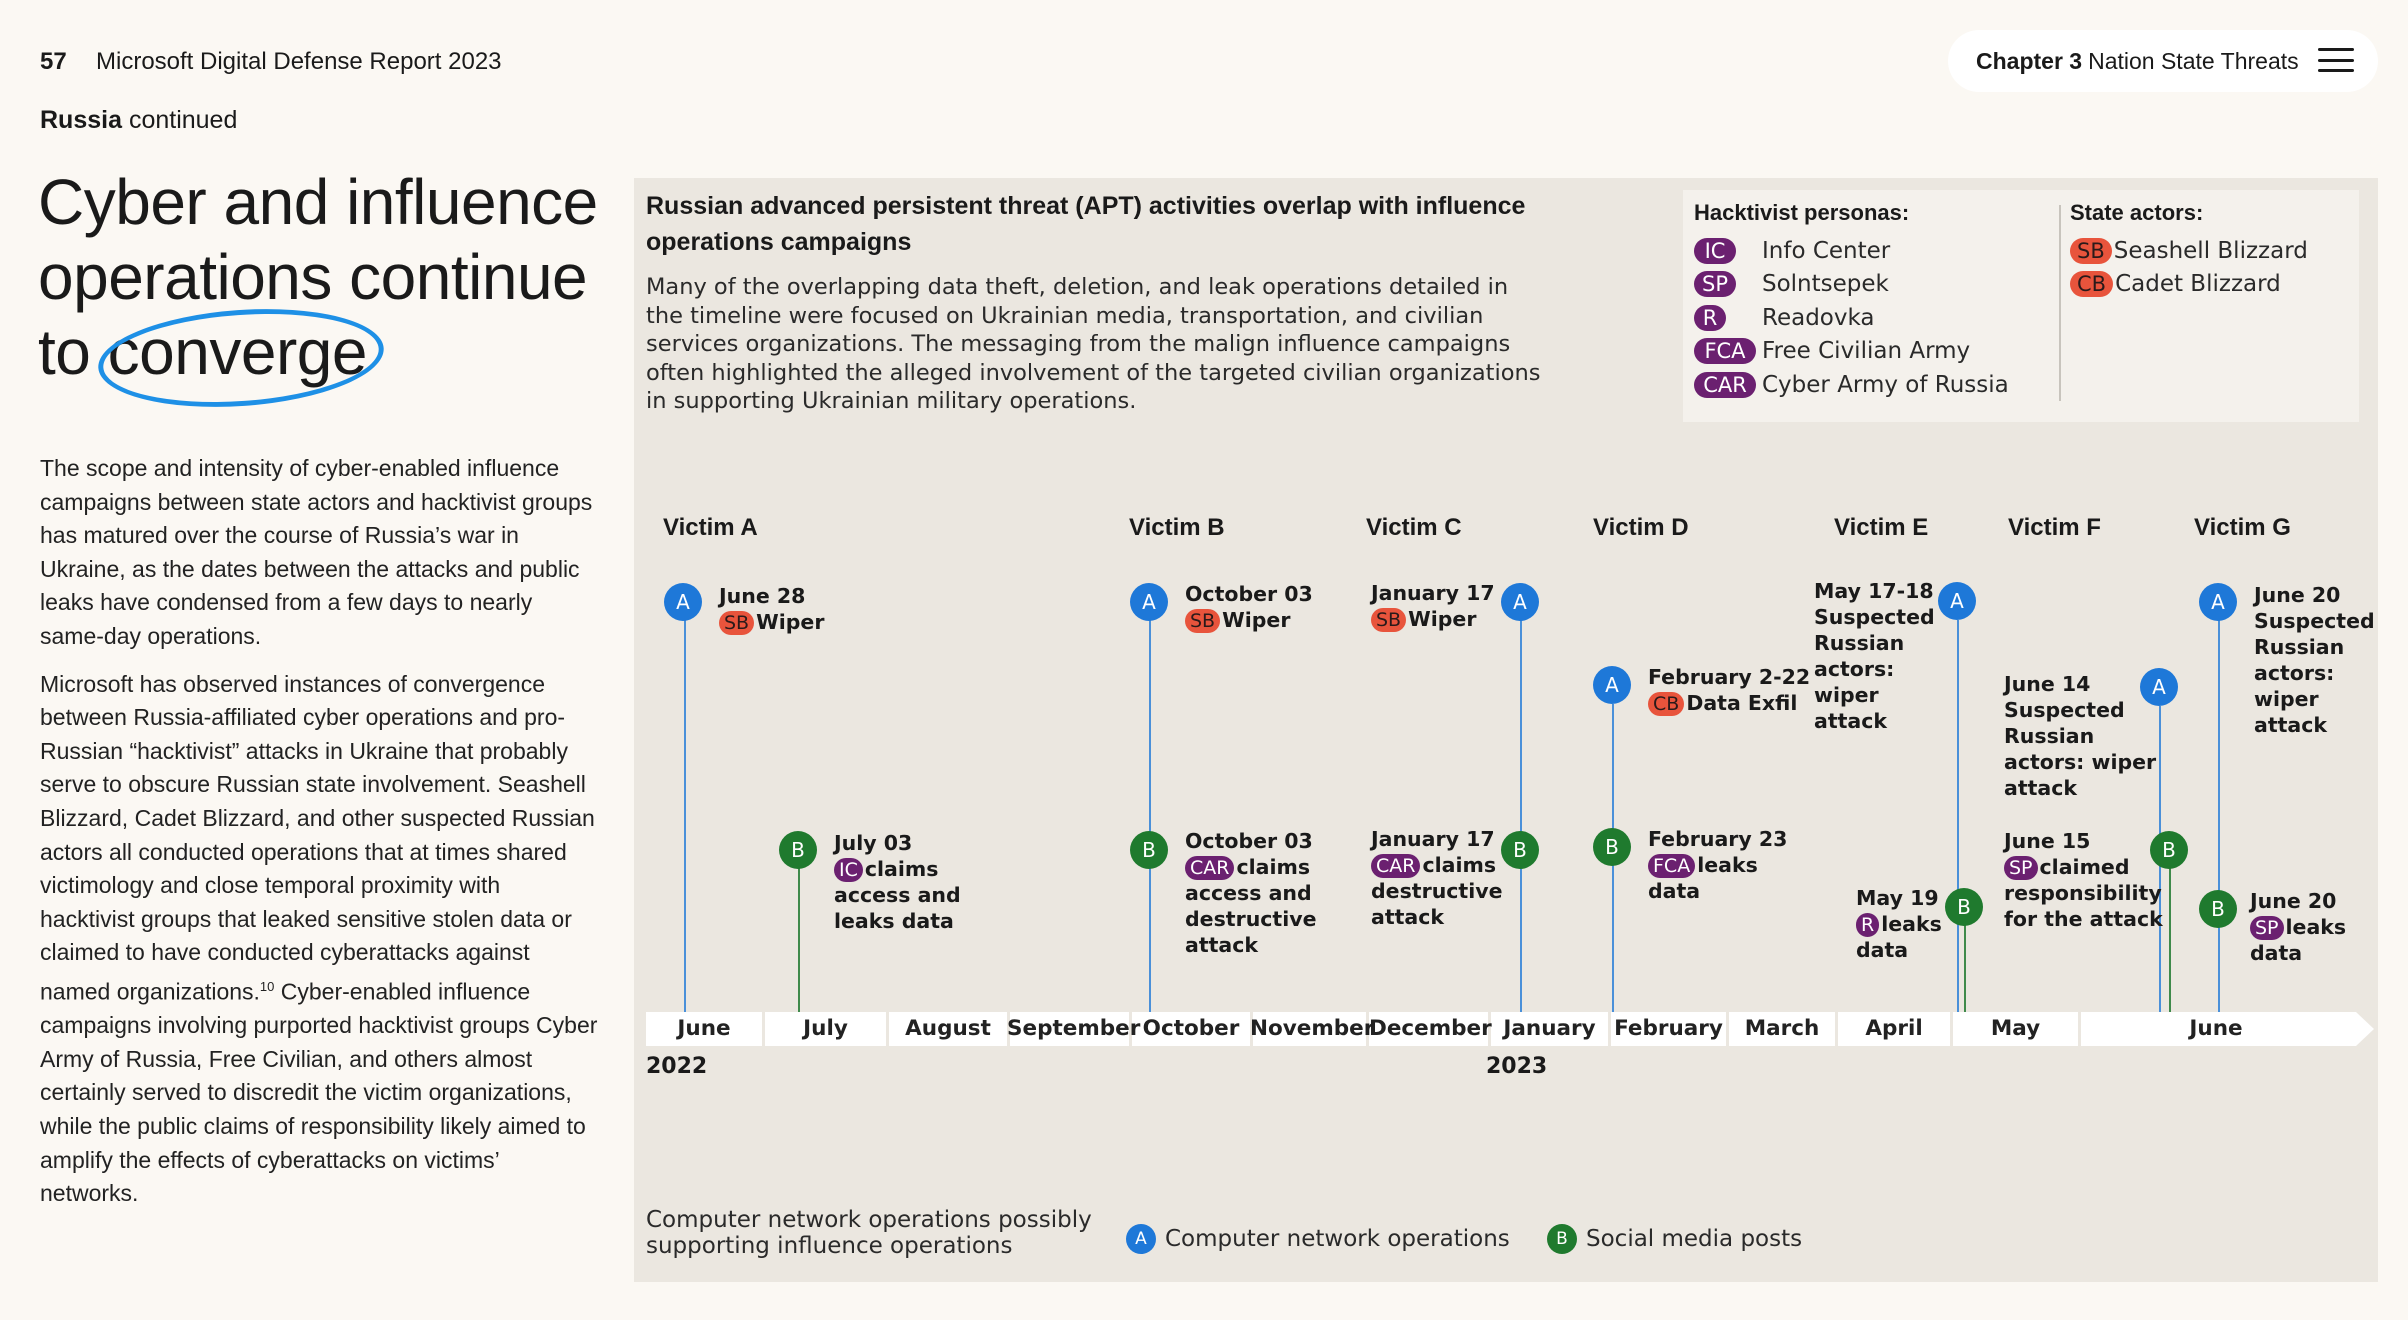 This screenshot has height=1320, width=2408. What do you see at coordinates (704, 1028) in the screenshot?
I see `month-label: June` at bounding box center [704, 1028].